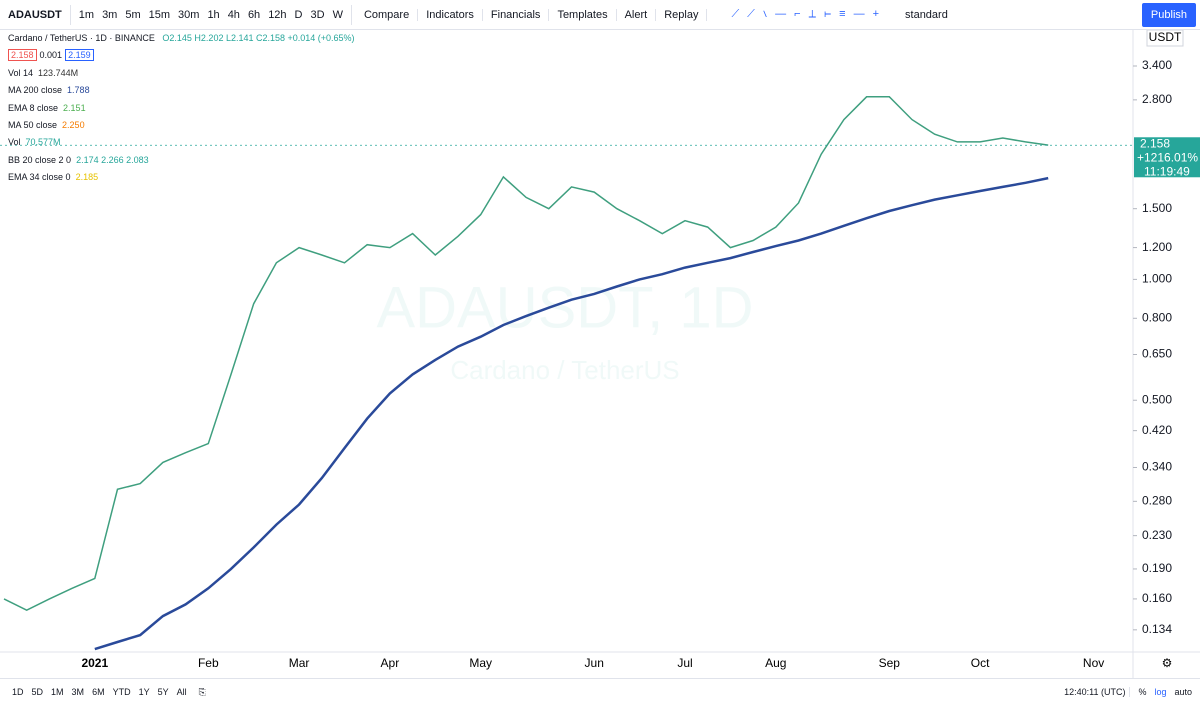 The height and width of the screenshot is (705, 1200). Describe the element at coordinates (181, 160) in the screenshot. I see `indicator-row: BB 20 close 2 0 2.174 2.266 2.083` at that location.